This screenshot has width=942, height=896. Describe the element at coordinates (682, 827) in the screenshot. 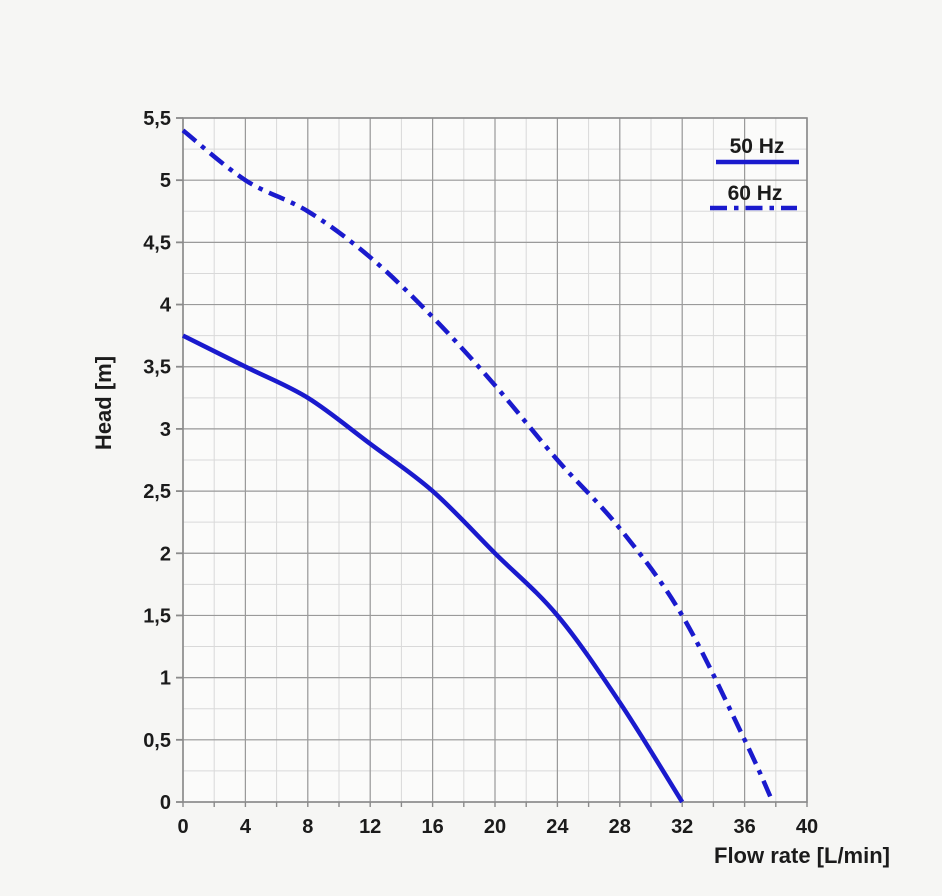

I see `x-tick-label: 32` at that location.